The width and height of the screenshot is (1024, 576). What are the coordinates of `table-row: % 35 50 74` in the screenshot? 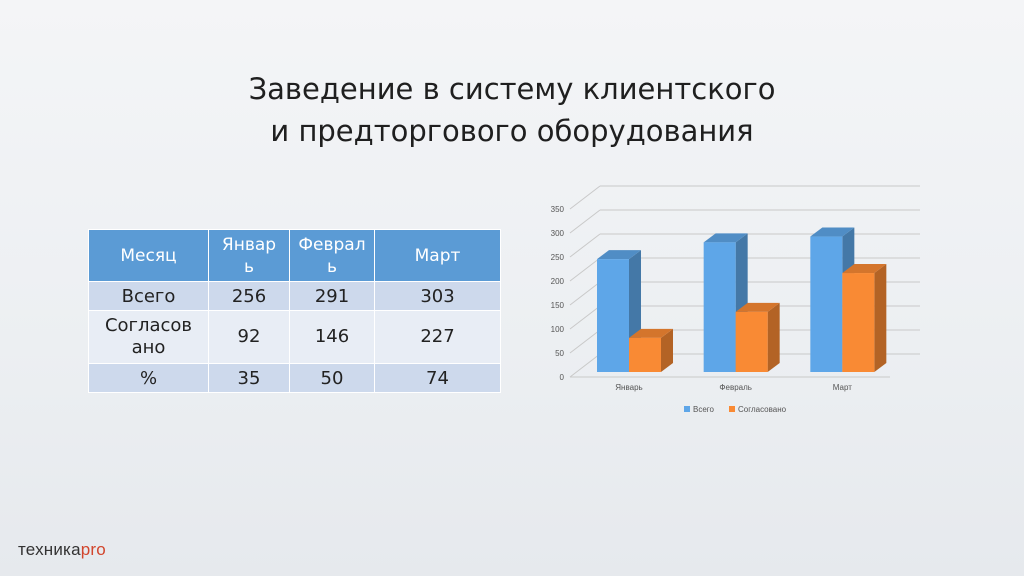 It's located at (294, 378).